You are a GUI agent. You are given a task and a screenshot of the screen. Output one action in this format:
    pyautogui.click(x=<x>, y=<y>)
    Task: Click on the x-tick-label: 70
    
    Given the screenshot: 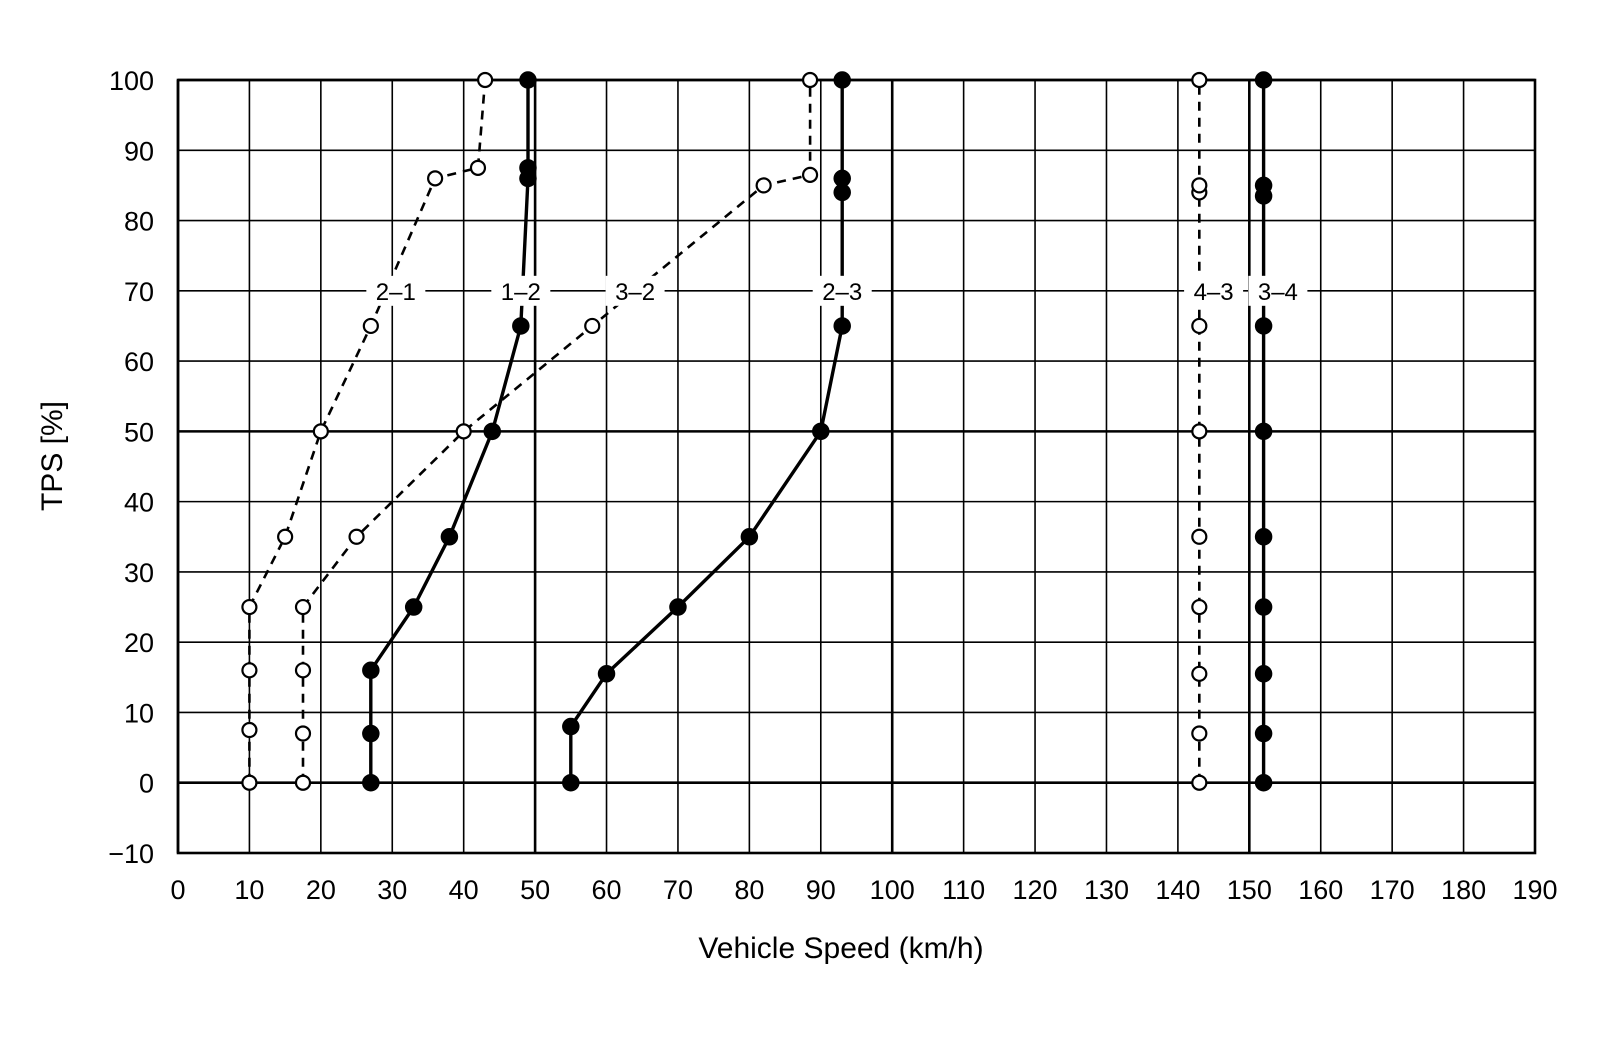 What is the action you would take?
    pyautogui.click(x=678, y=890)
    